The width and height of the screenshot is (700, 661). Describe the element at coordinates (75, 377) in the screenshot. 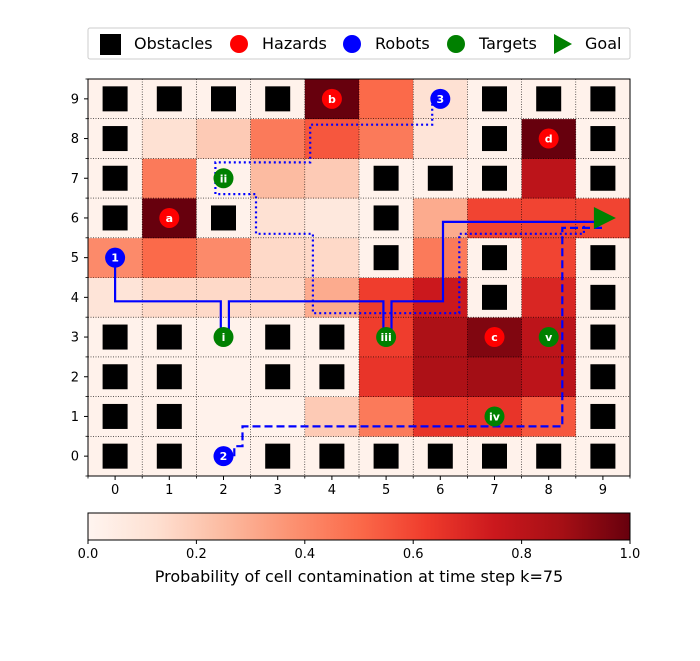

I see `y-tick-label: 2` at that location.